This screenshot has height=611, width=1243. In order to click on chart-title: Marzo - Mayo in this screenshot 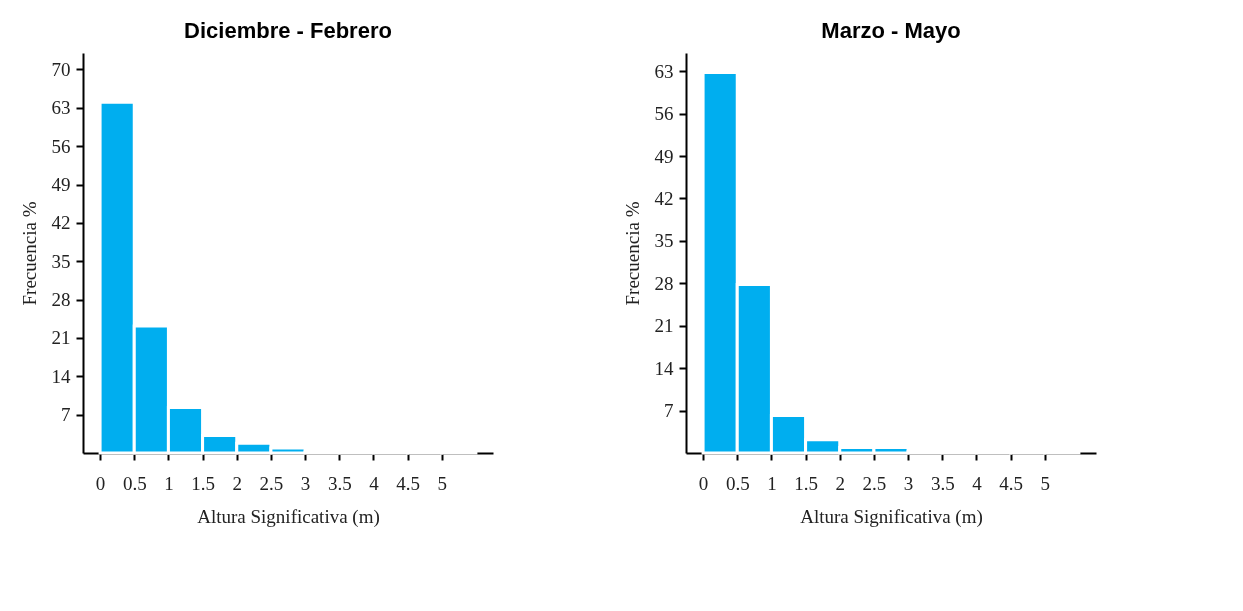, I will do `click(891, 30)`.